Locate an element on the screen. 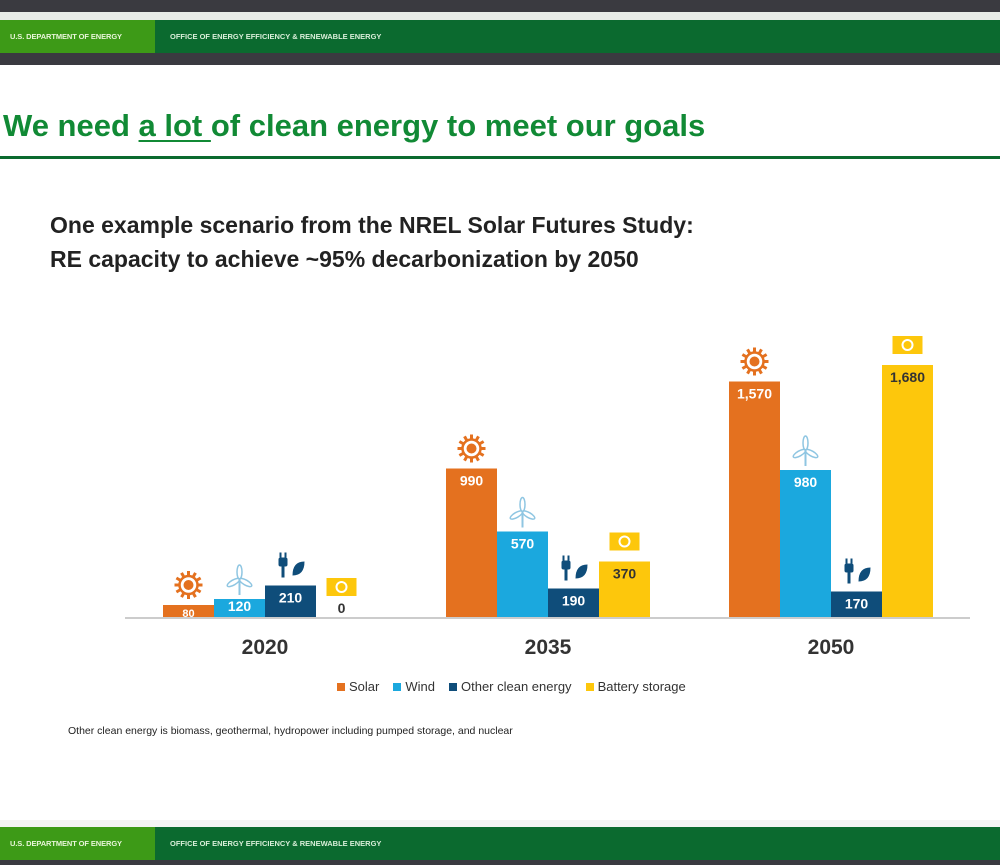  bar-value-label: 210 is located at coordinates (291, 598).